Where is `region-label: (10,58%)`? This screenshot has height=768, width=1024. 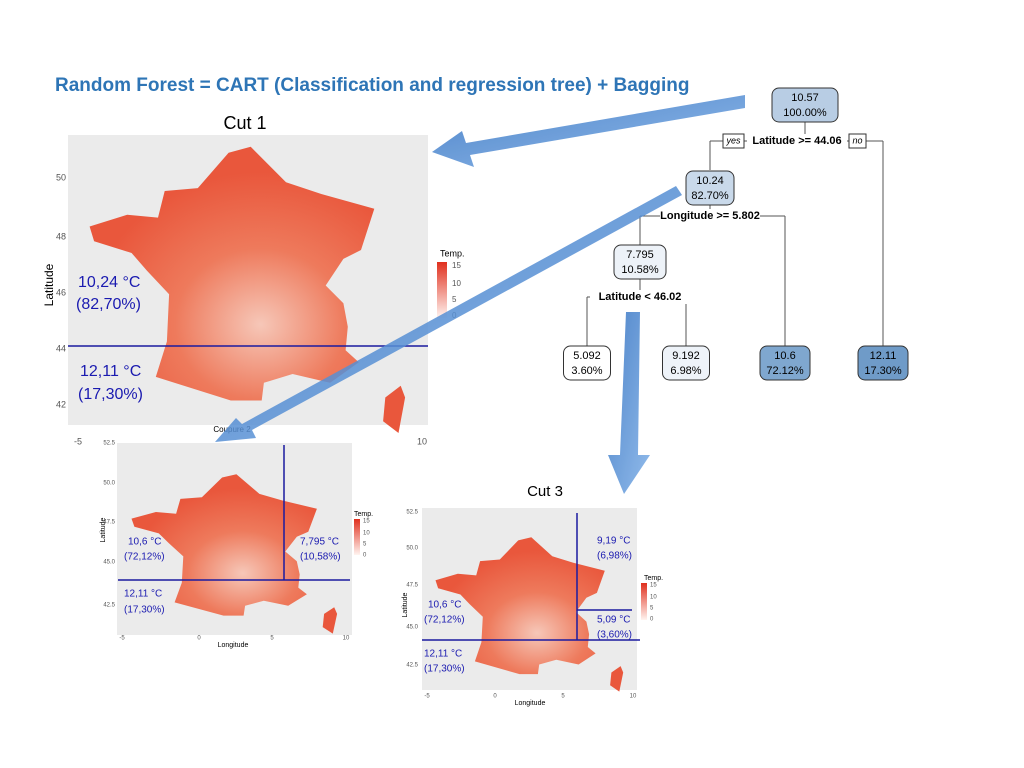 region-label: (10,58%) is located at coordinates (320, 557).